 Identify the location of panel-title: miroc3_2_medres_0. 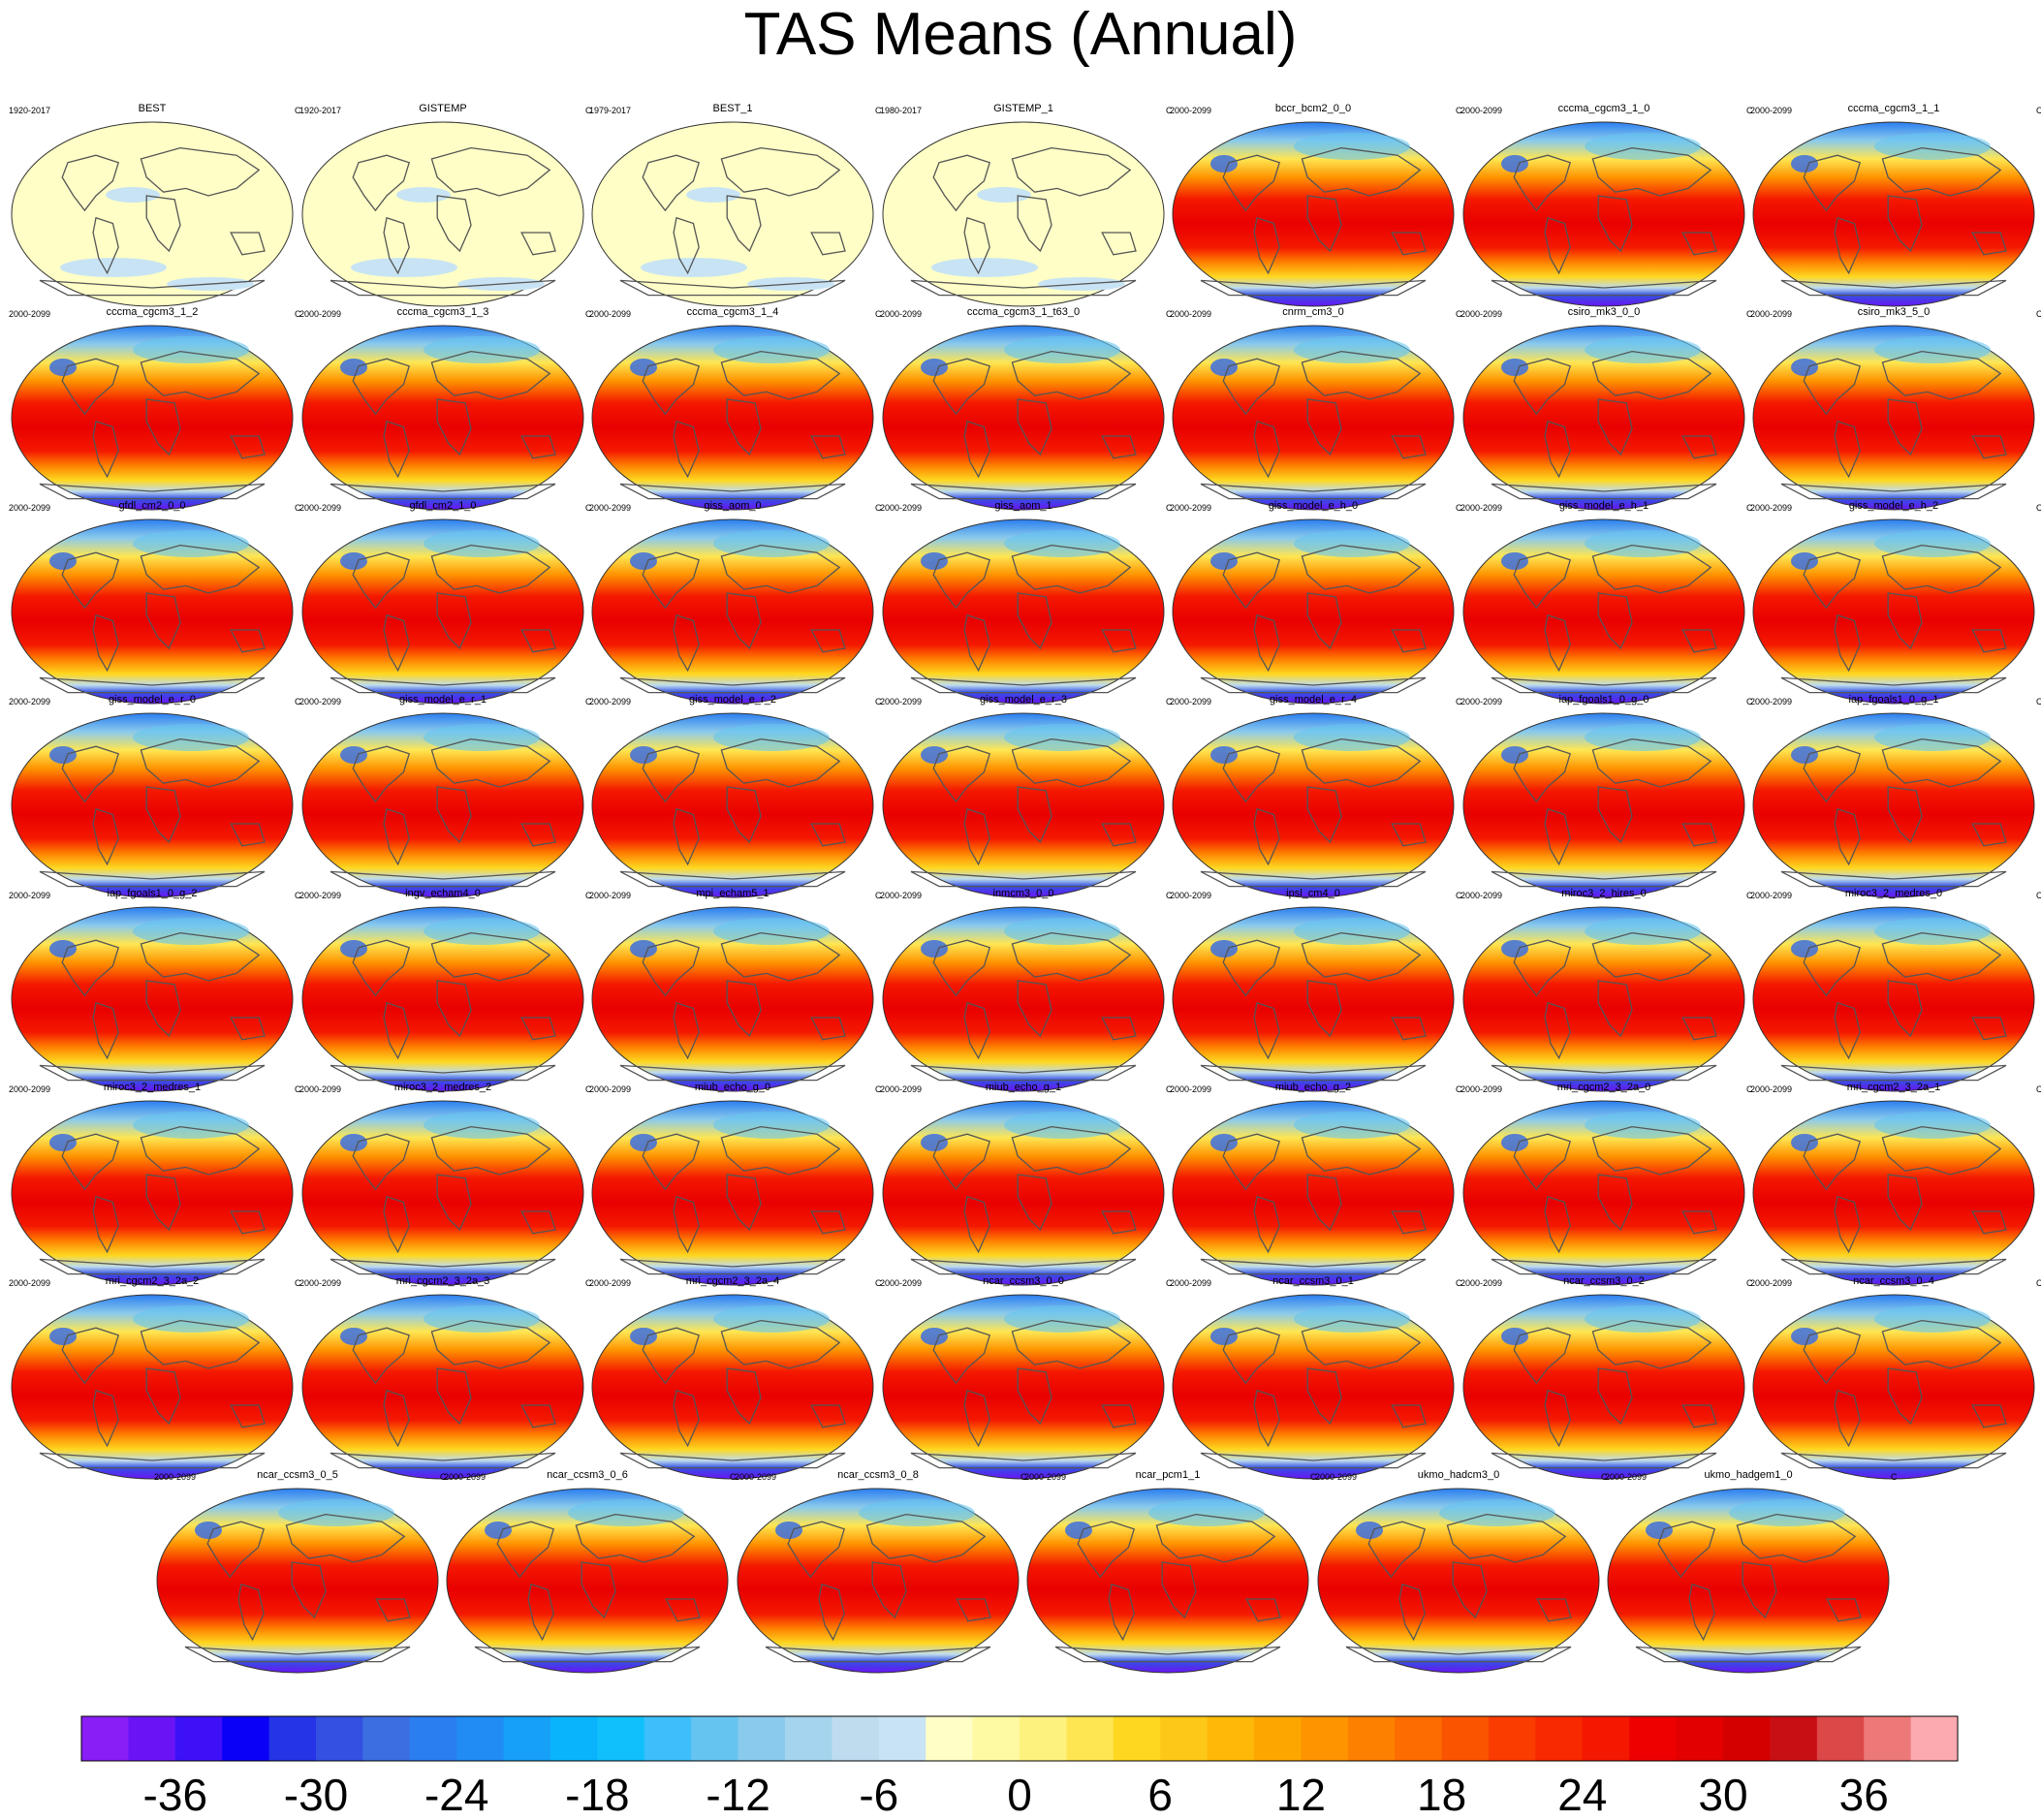
(1893, 894).